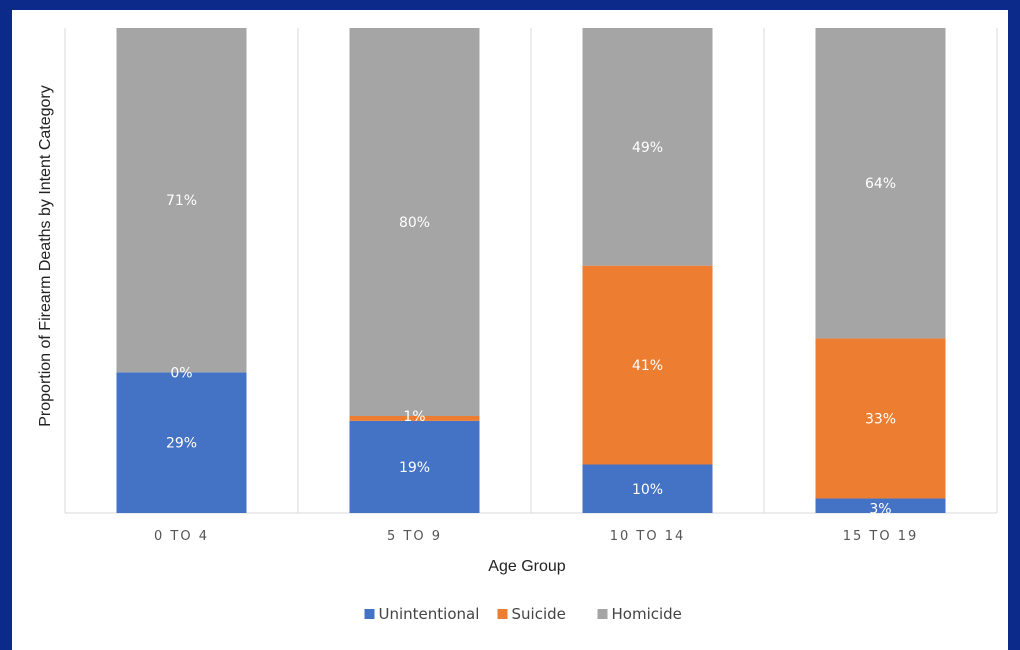  I want to click on x-tick-label: 0 TO 4, so click(181, 536).